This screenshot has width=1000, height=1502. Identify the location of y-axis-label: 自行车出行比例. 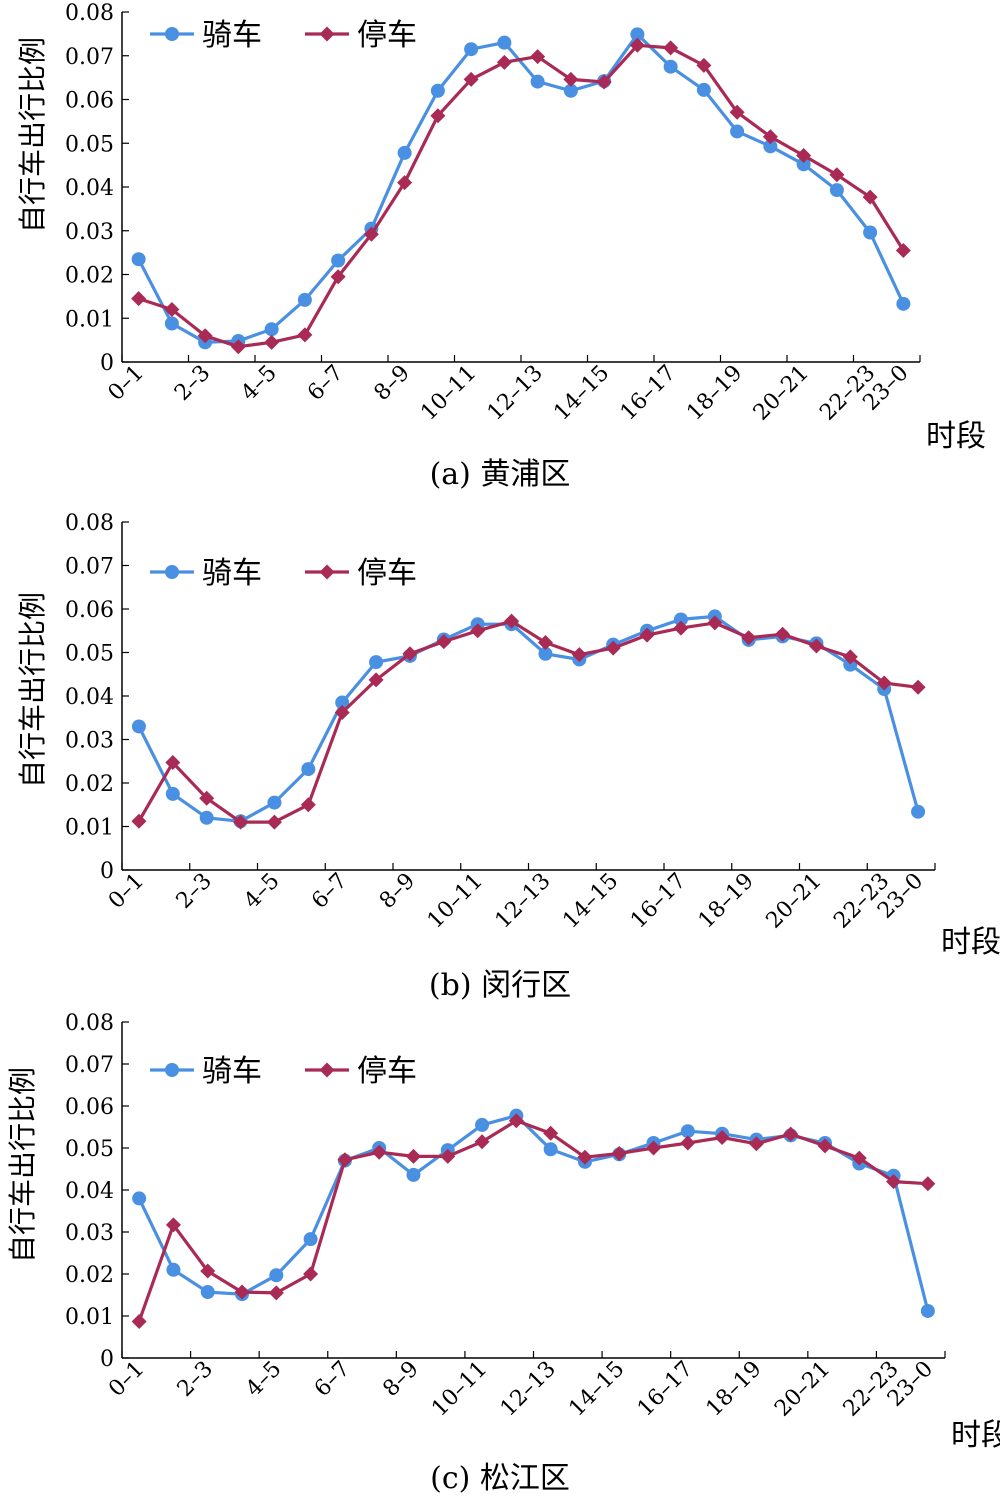
(22, 1165).